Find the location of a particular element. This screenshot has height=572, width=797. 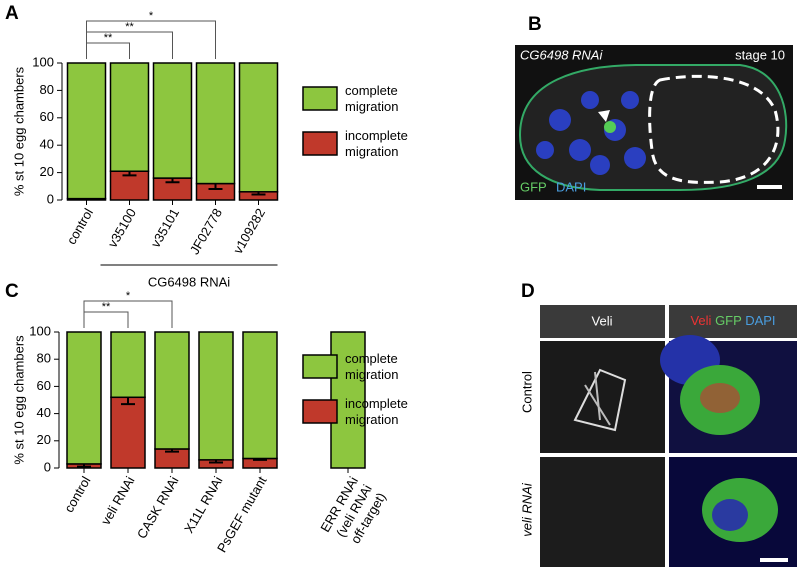

column-label: Veli is located at coordinates (602, 320).